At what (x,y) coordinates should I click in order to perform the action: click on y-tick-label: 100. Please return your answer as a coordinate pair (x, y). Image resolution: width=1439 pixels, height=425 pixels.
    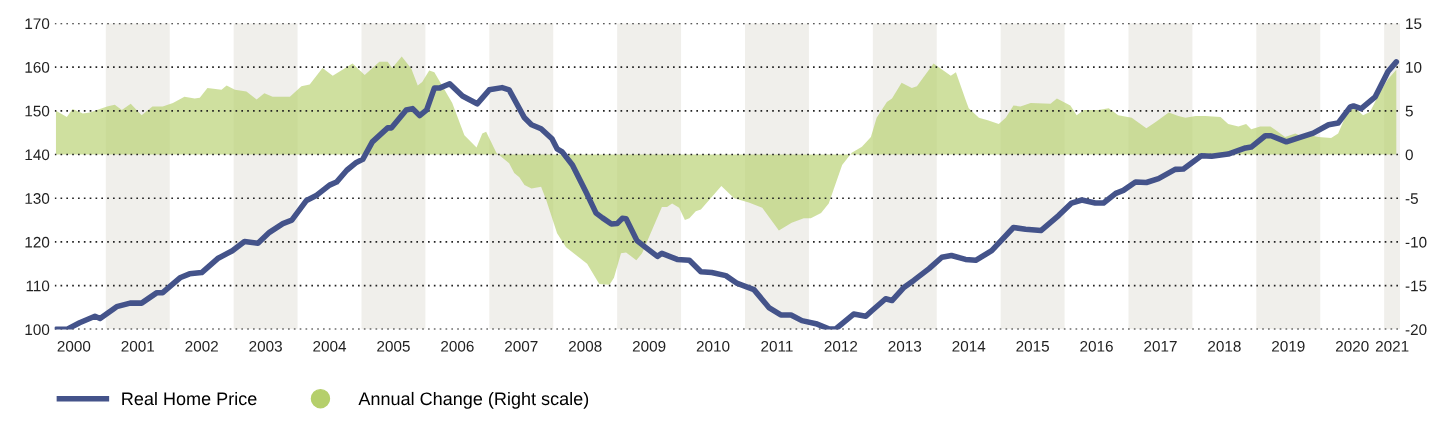
    Looking at the image, I should click on (37, 330).